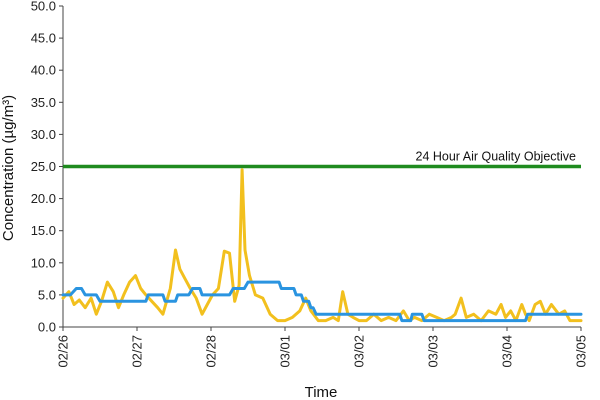 The width and height of the screenshot is (600, 400). I want to click on y-tick-label: 50.0, so click(43, 7).